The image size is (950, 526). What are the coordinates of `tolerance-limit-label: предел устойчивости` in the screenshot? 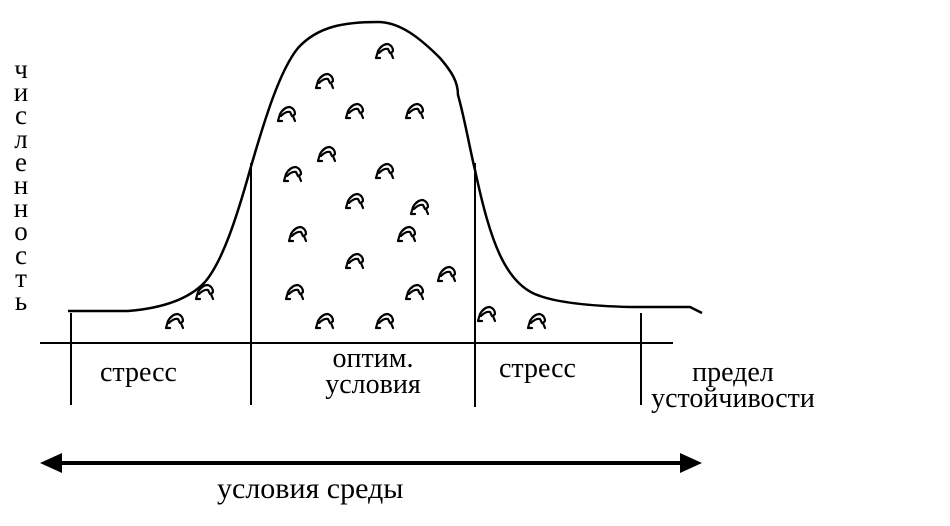 It's located at (733, 385).